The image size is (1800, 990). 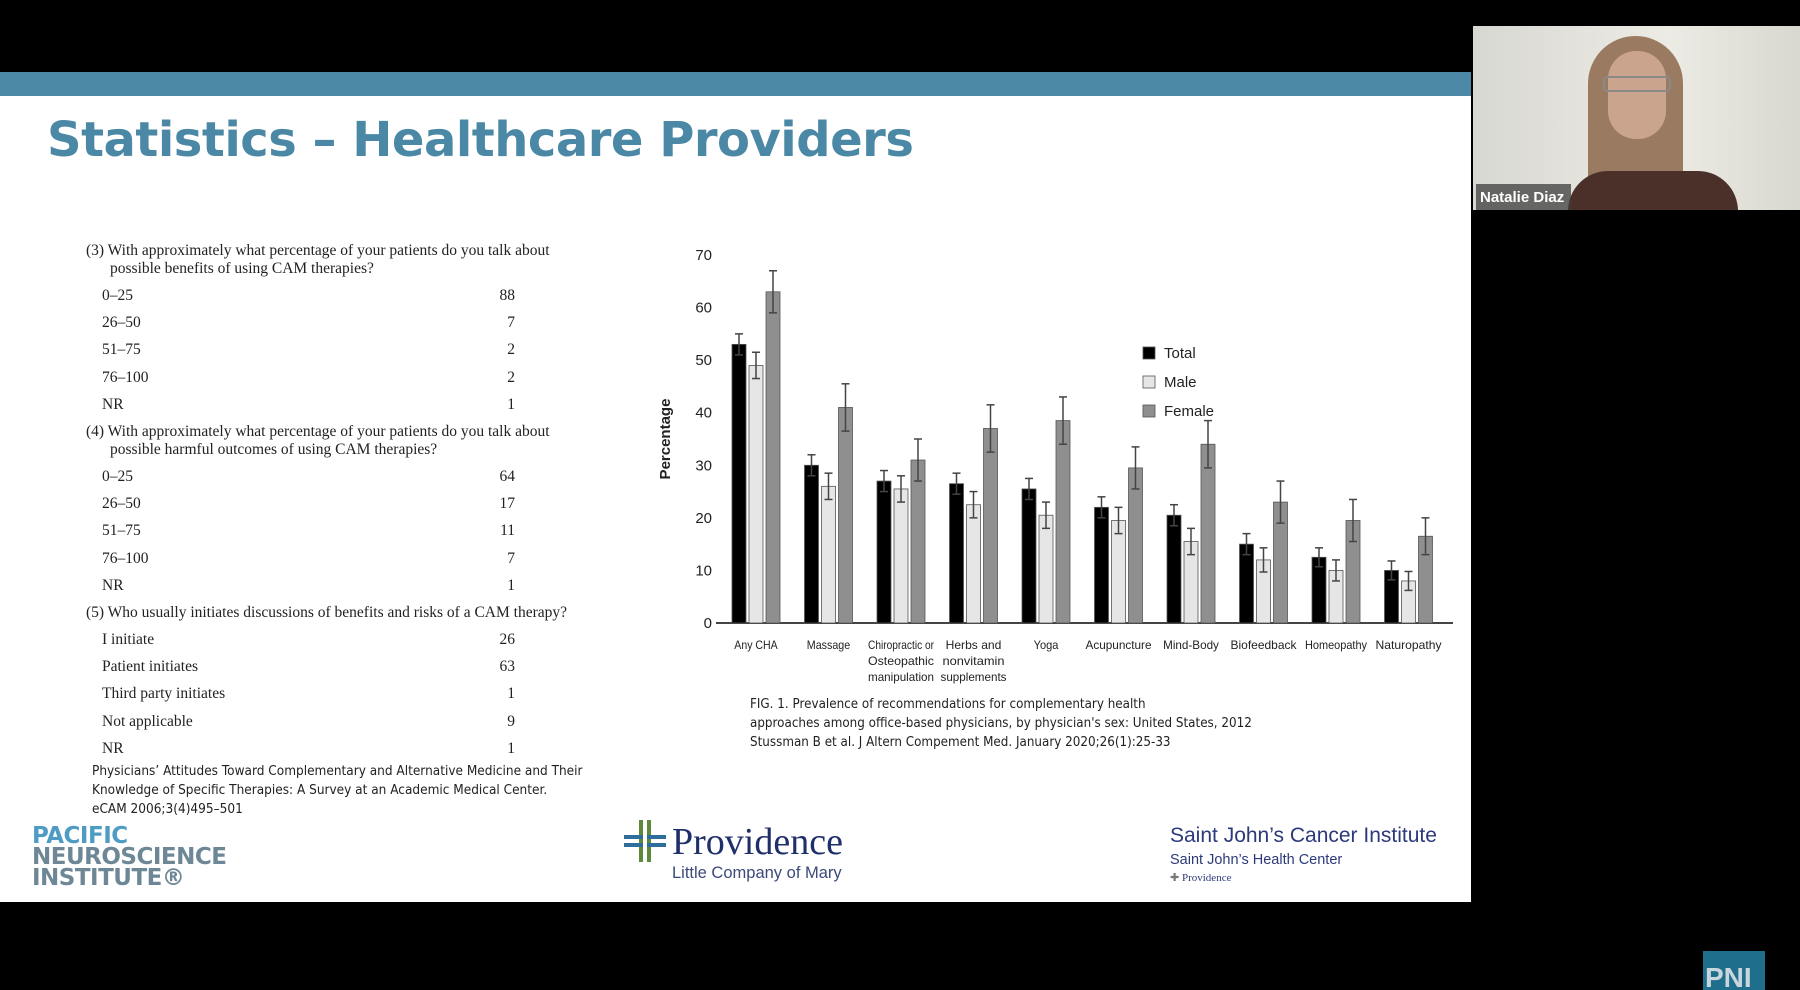 I want to click on providence-cross-icon: ✚, so click(x=1175, y=878).